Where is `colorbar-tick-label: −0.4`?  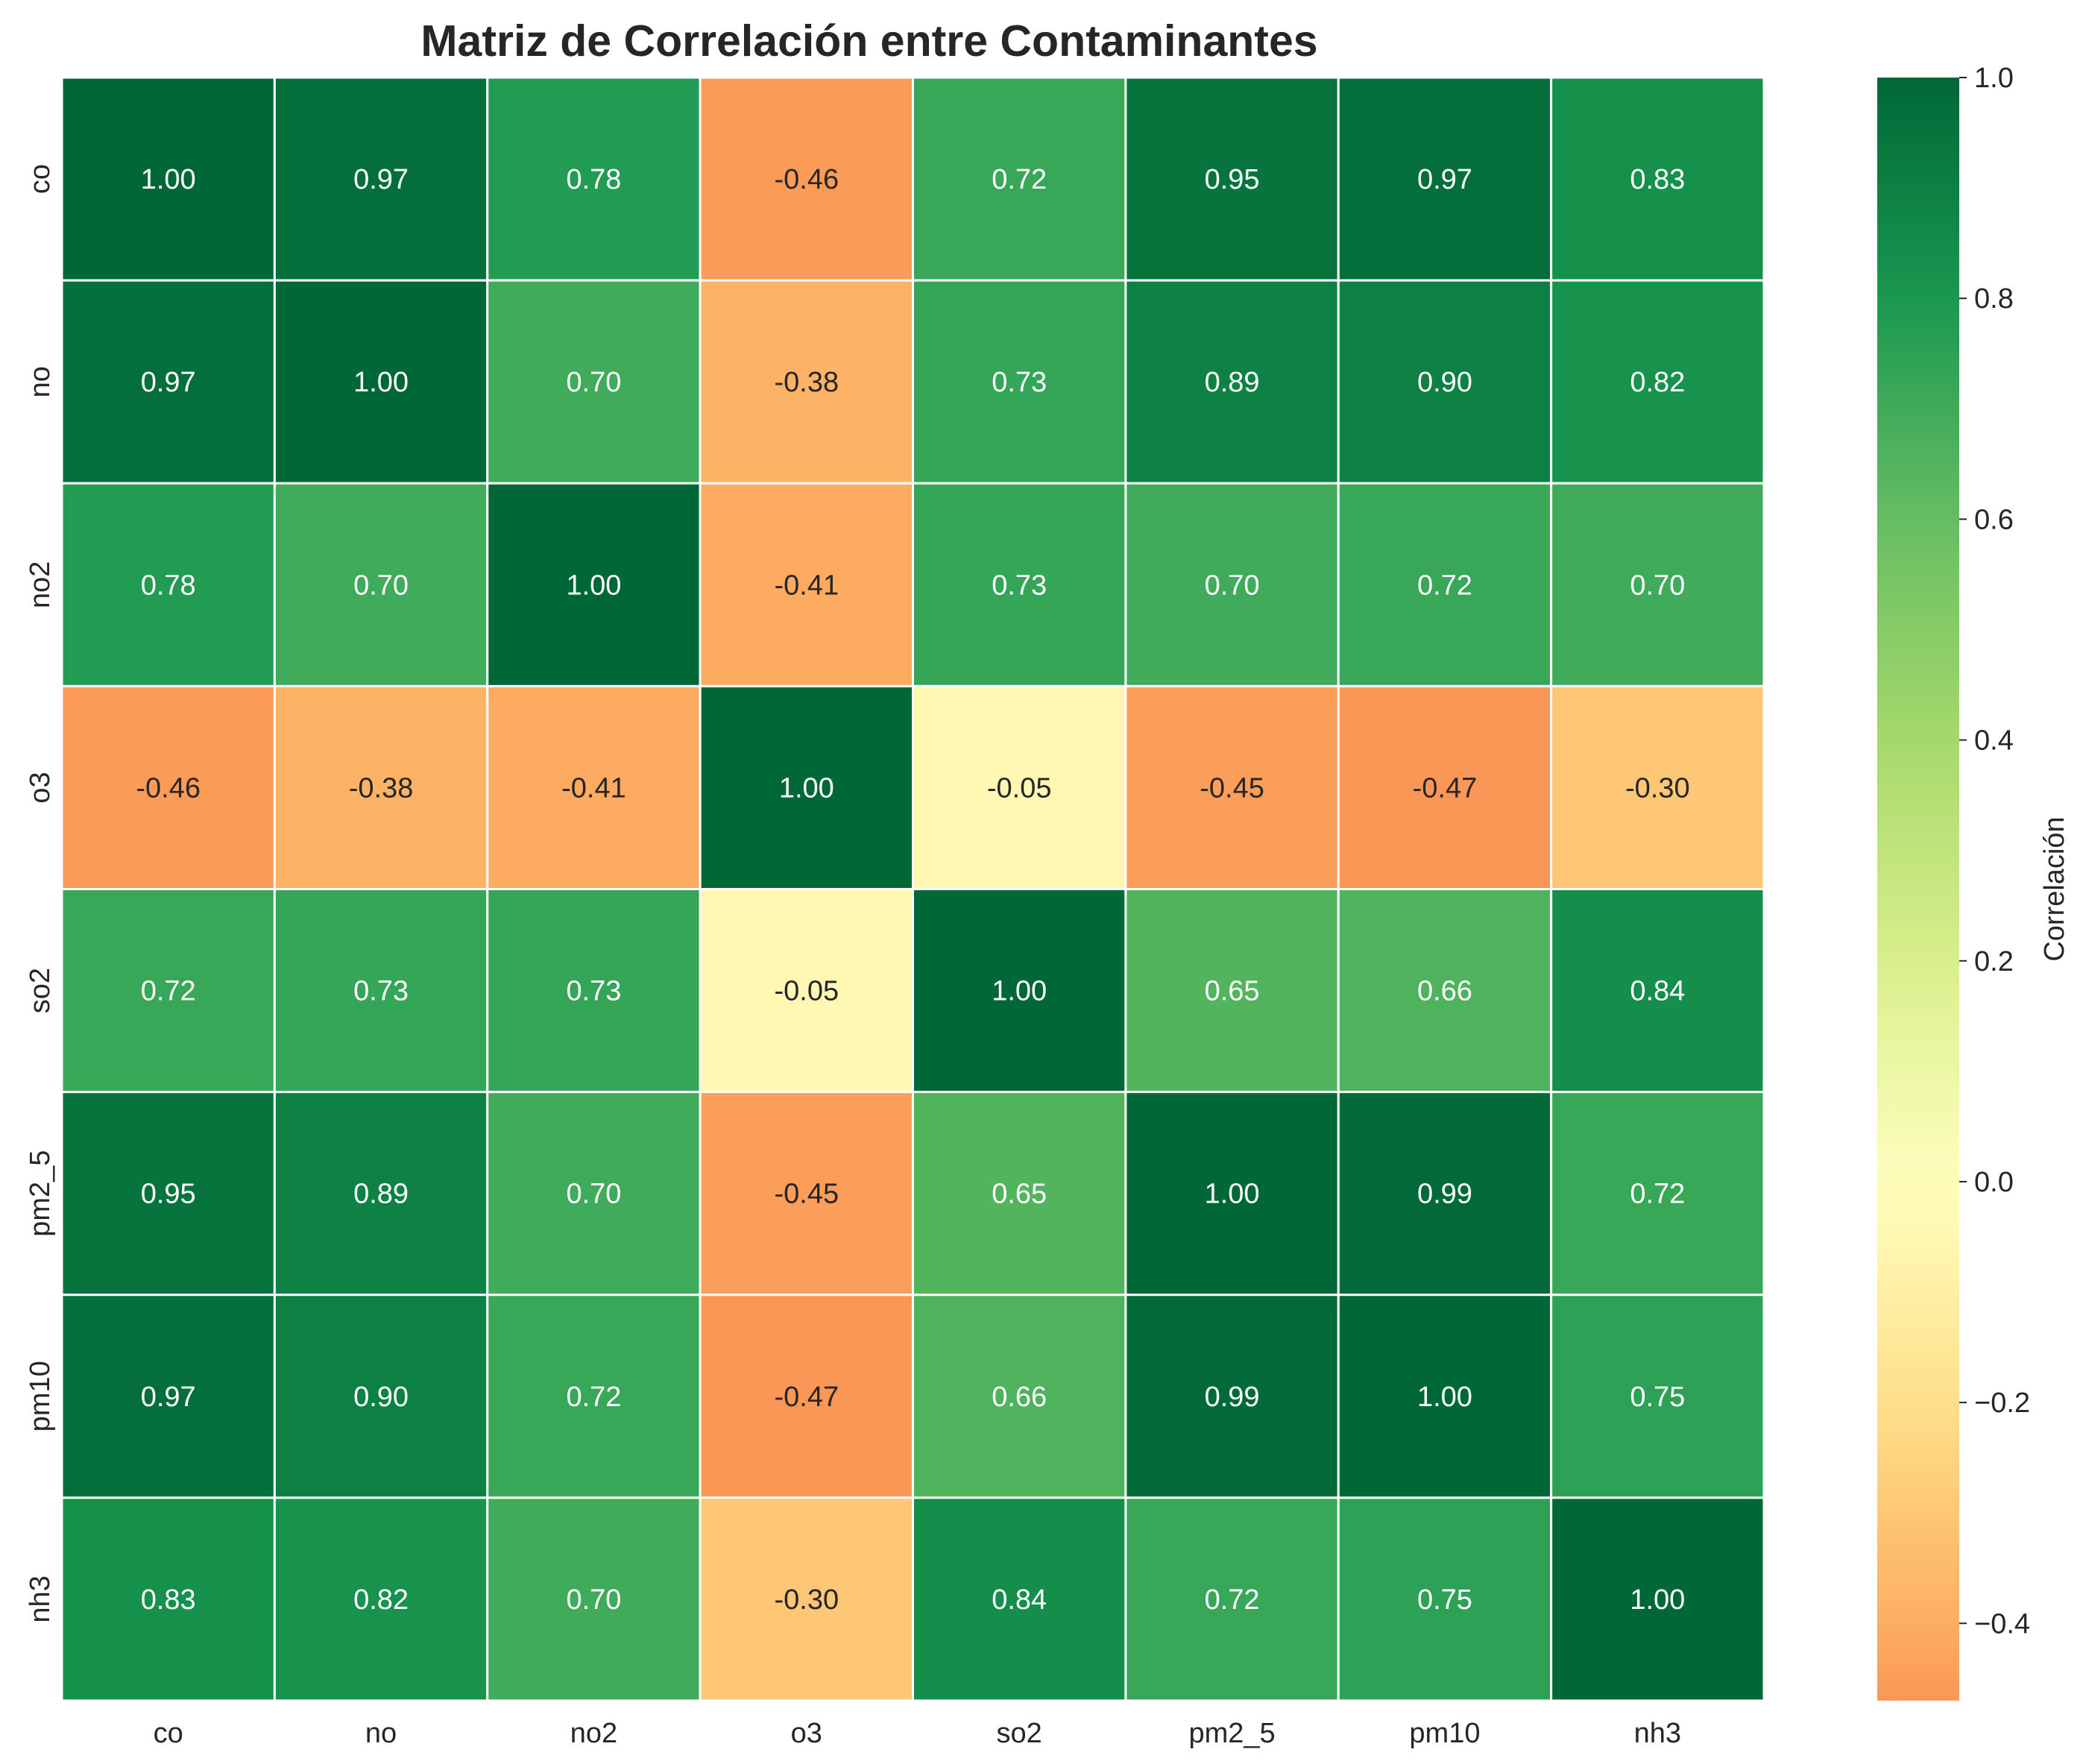
colorbar-tick-label: −0.4 is located at coordinates (2002, 1623).